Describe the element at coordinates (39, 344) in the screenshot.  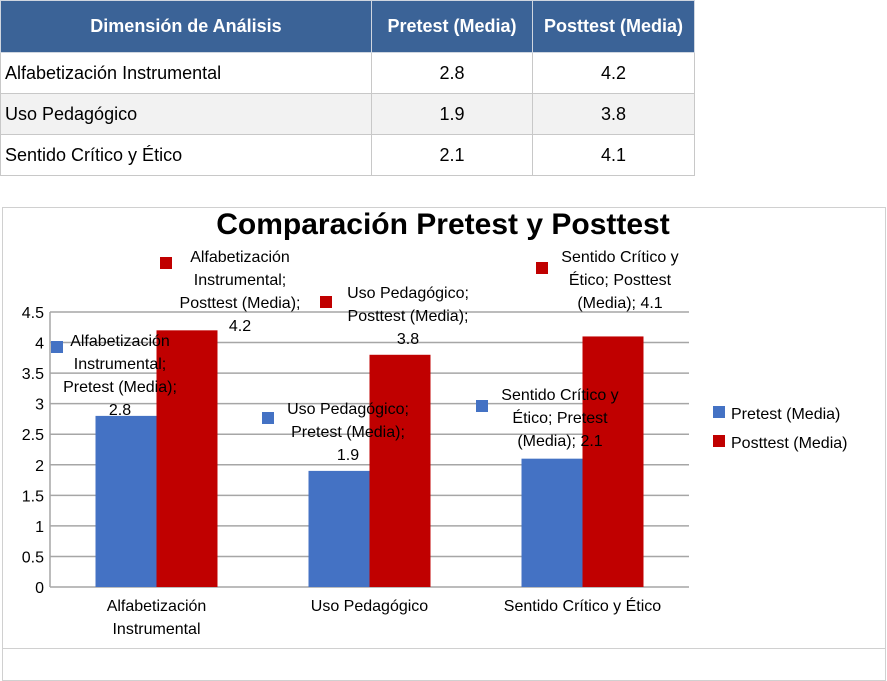
I see `y-tick-label: 4` at that location.